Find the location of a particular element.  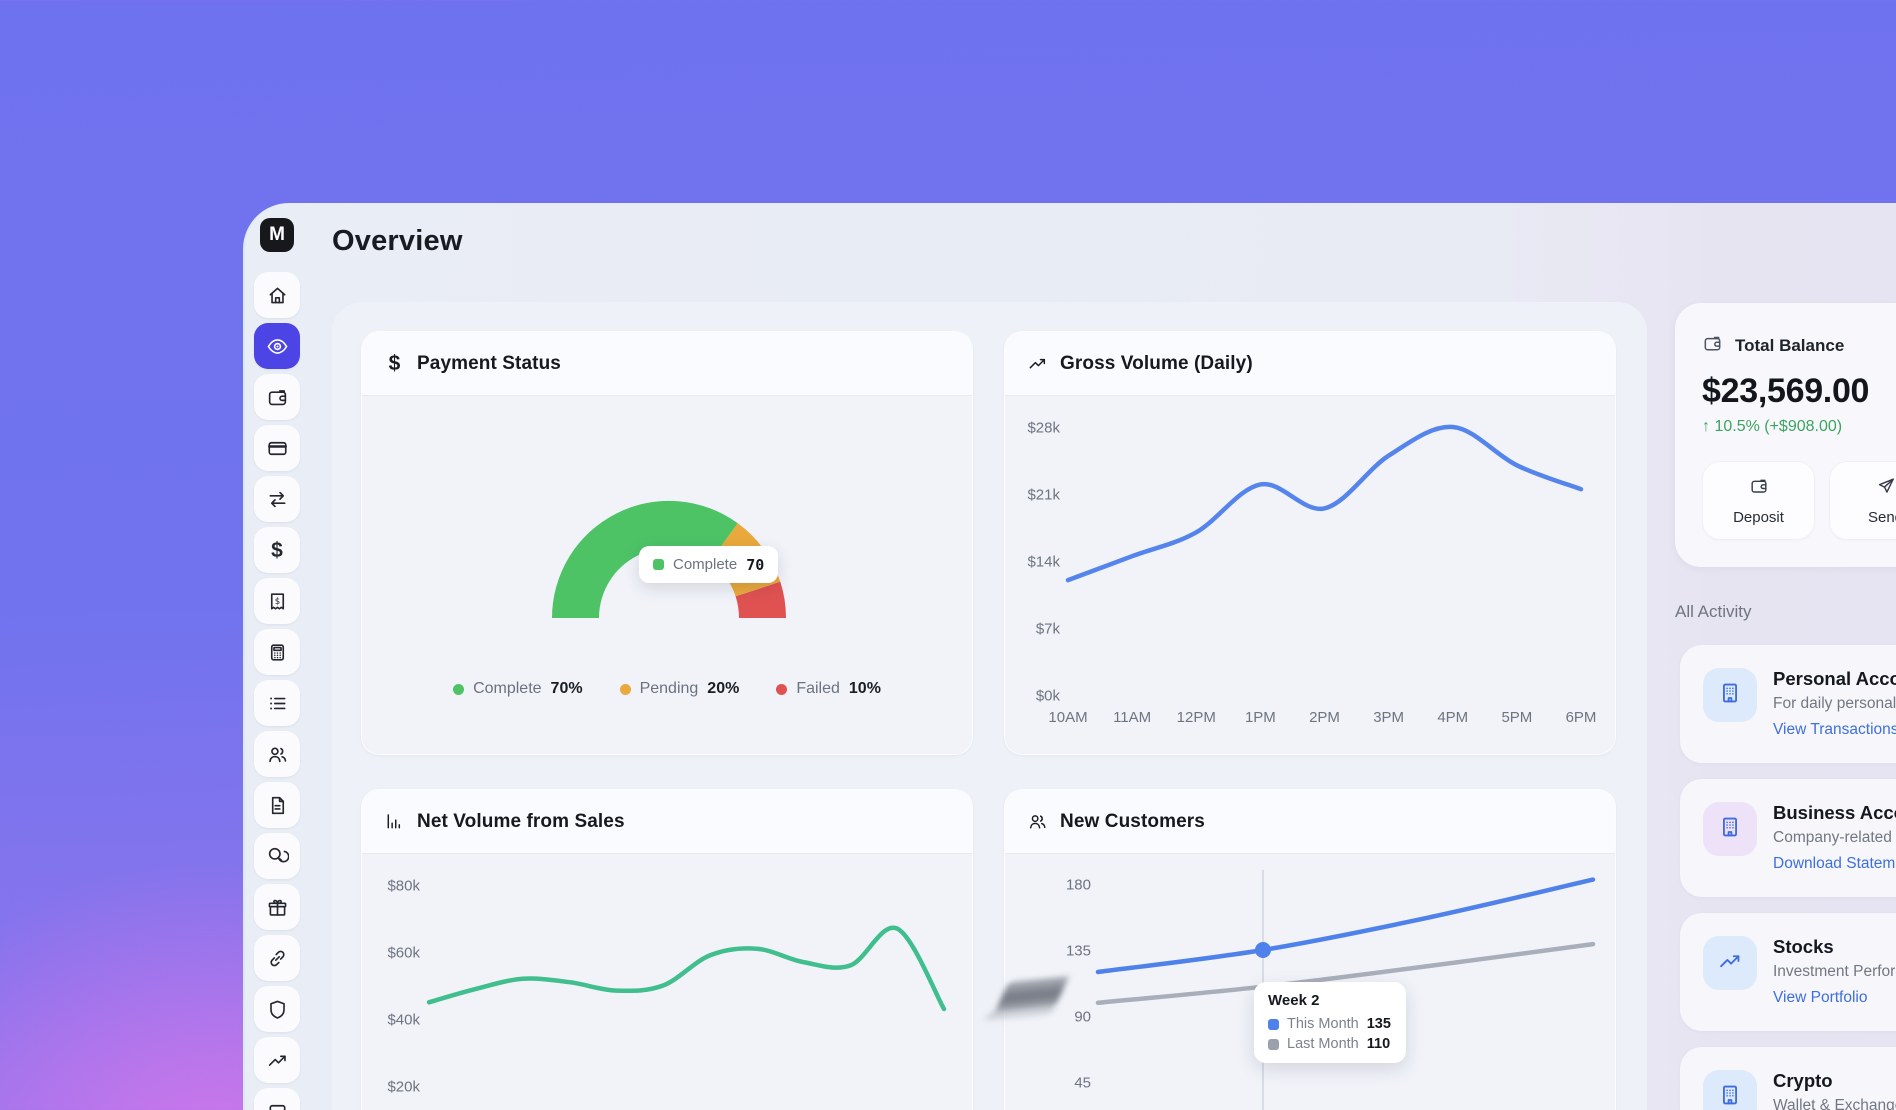

link-icon is located at coordinates (277, 958).